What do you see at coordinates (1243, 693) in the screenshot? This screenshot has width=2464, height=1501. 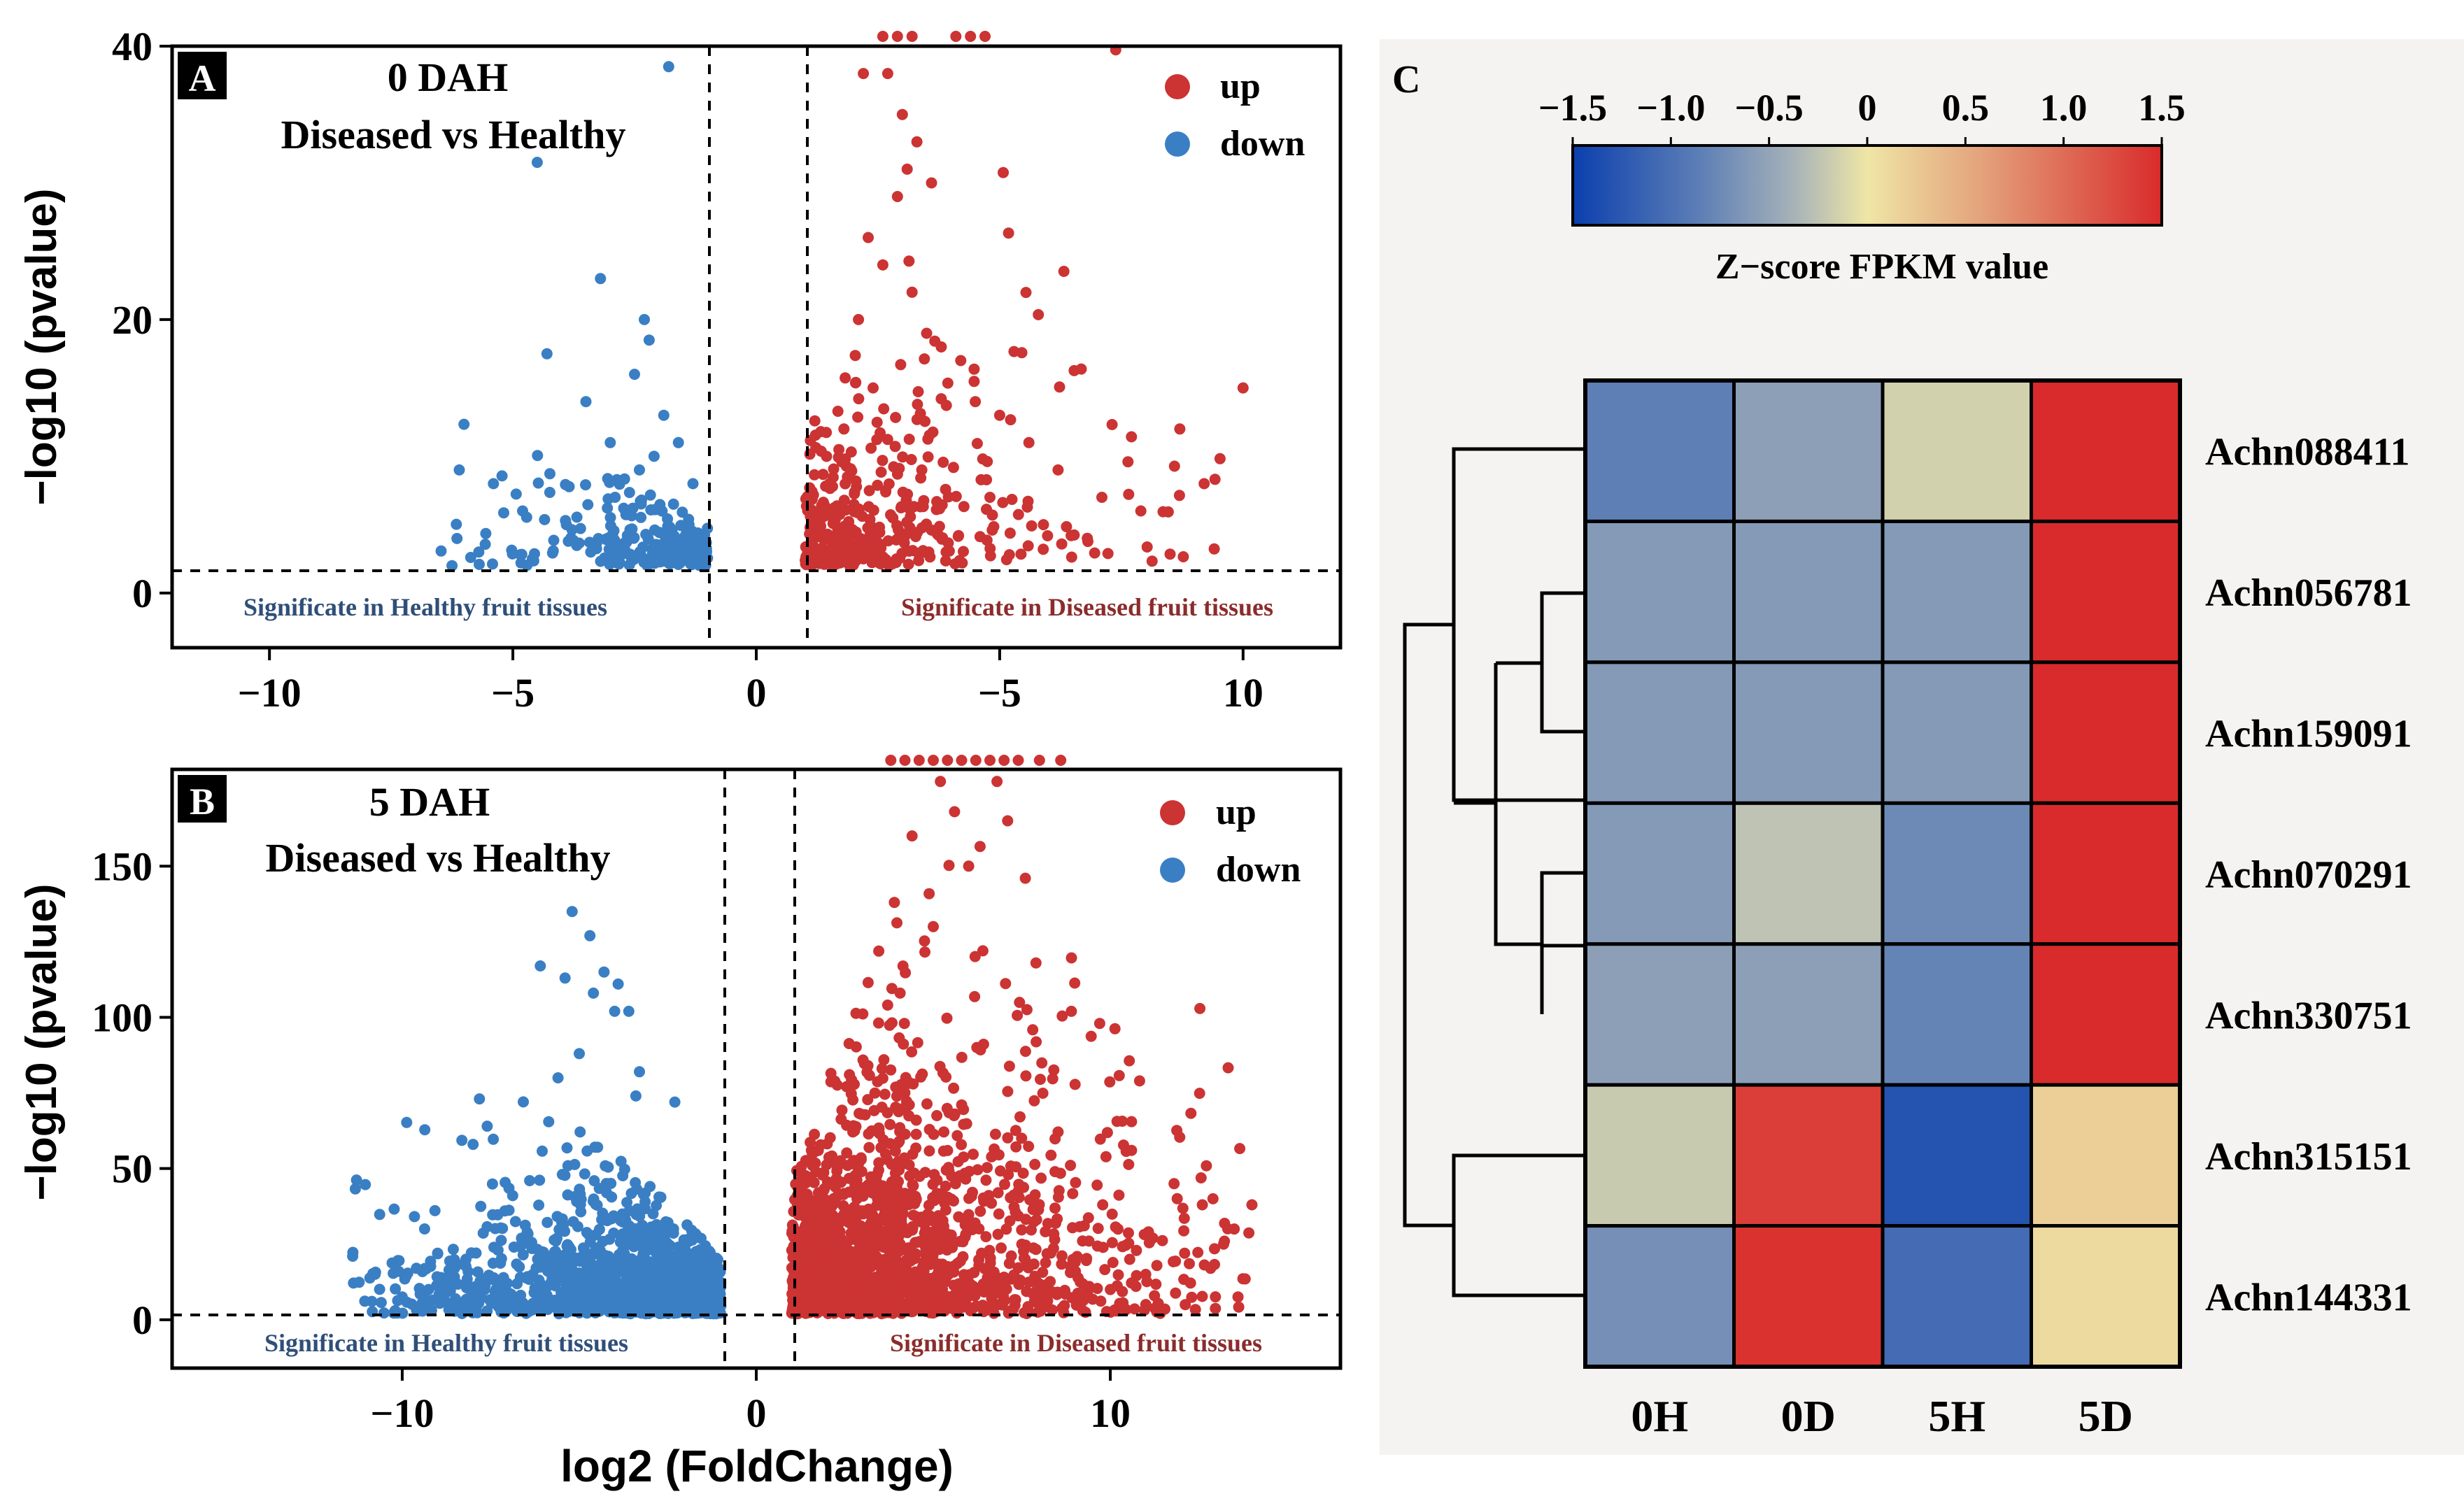 I see `panel-a-x-tick-label: 10` at bounding box center [1243, 693].